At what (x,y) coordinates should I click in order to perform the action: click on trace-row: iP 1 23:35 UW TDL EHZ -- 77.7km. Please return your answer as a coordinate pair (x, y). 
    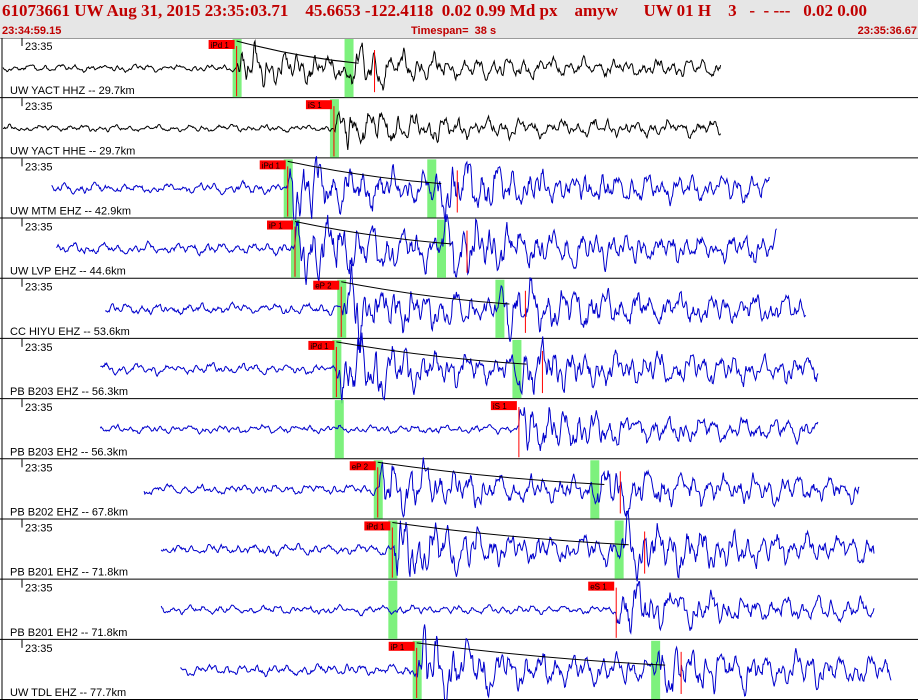
    Looking at the image, I should click on (459, 662).